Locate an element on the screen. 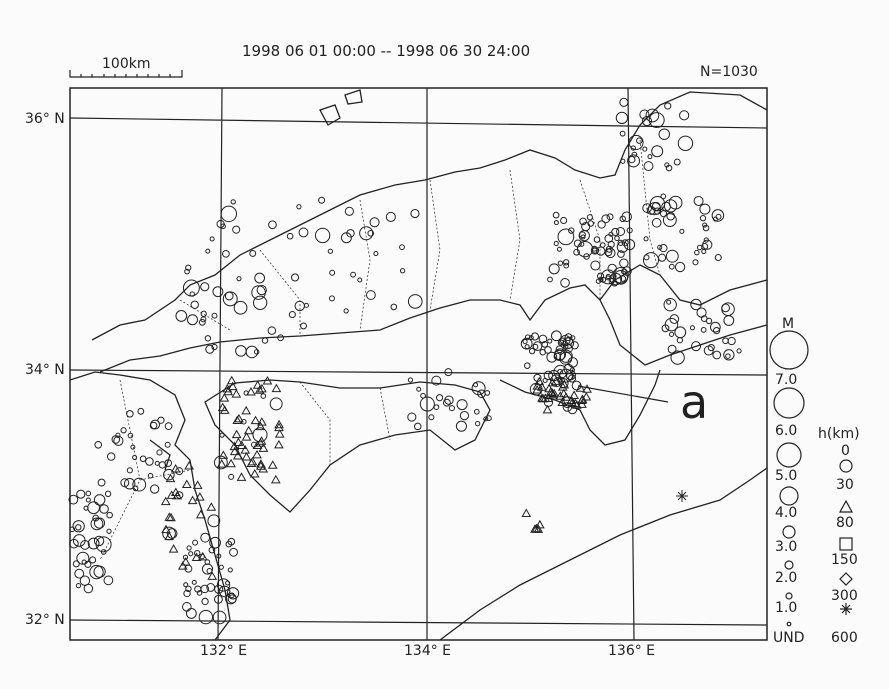  legend-depth-300: 300 is located at coordinates (844, 596).